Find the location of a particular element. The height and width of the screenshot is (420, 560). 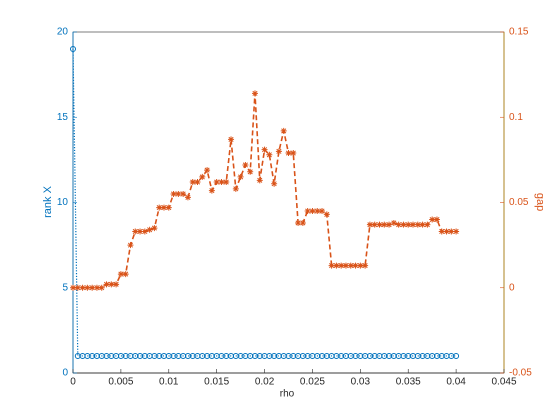

x-axis-label: rho is located at coordinates (287, 394).